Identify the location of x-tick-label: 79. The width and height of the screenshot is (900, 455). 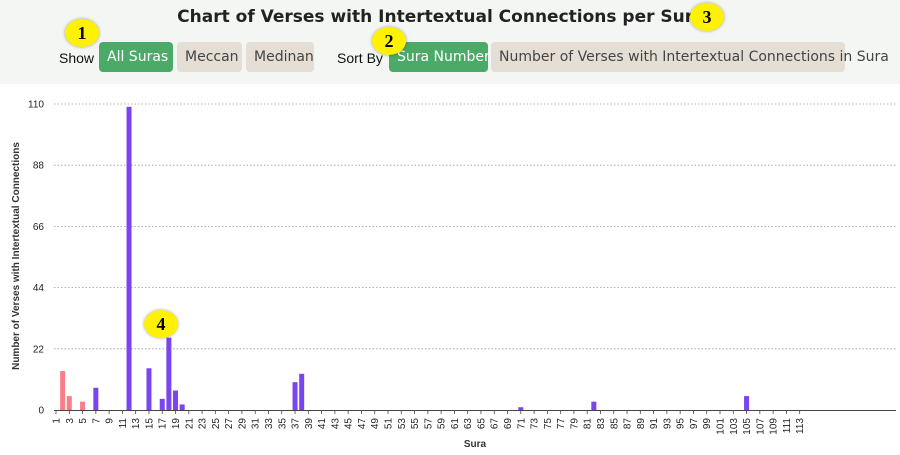
(574, 424).